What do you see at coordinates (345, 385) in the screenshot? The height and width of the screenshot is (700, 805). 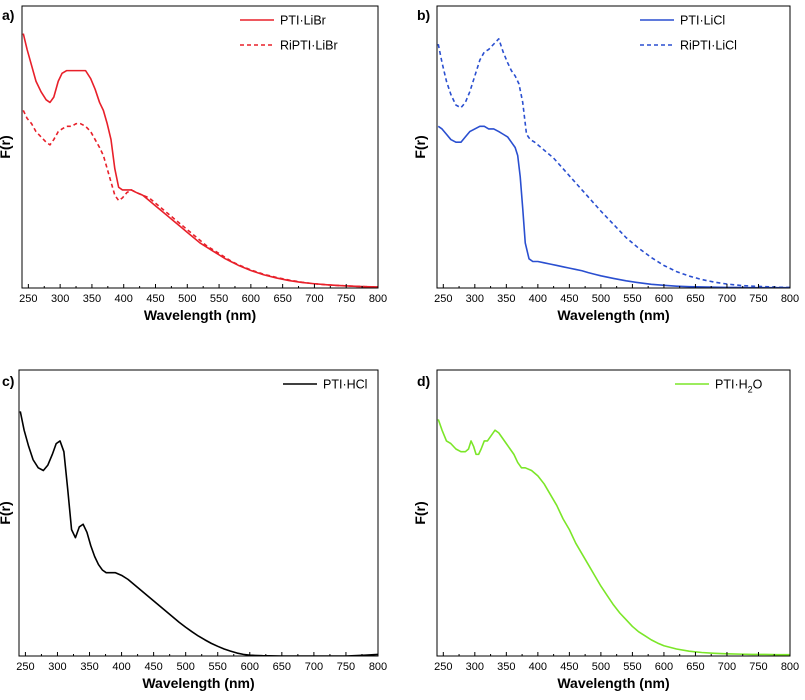 I see `legend-label: PTI·HCl` at bounding box center [345, 385].